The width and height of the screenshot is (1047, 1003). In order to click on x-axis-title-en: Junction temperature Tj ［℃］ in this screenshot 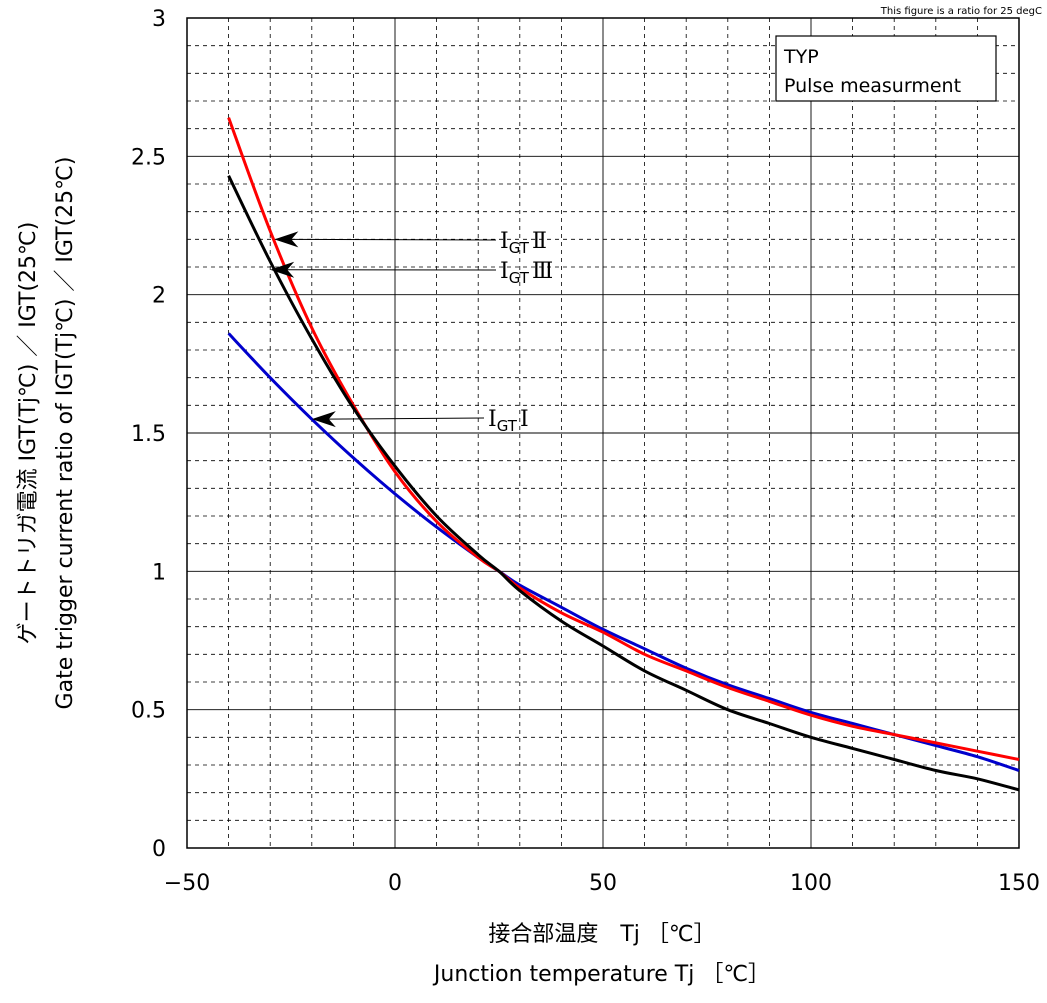, I will do `click(601, 974)`.